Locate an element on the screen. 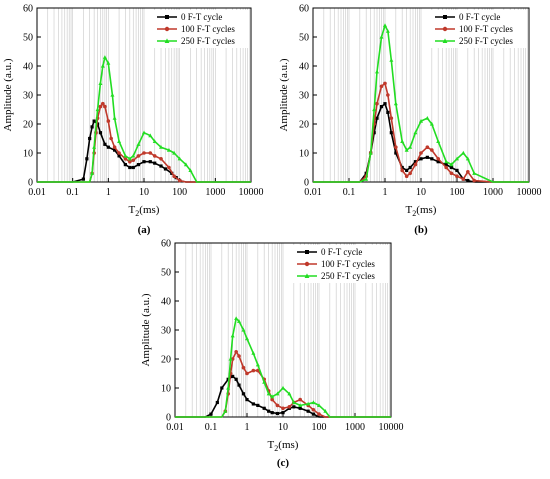  x-tick-label: 1 is located at coordinates (247, 427).